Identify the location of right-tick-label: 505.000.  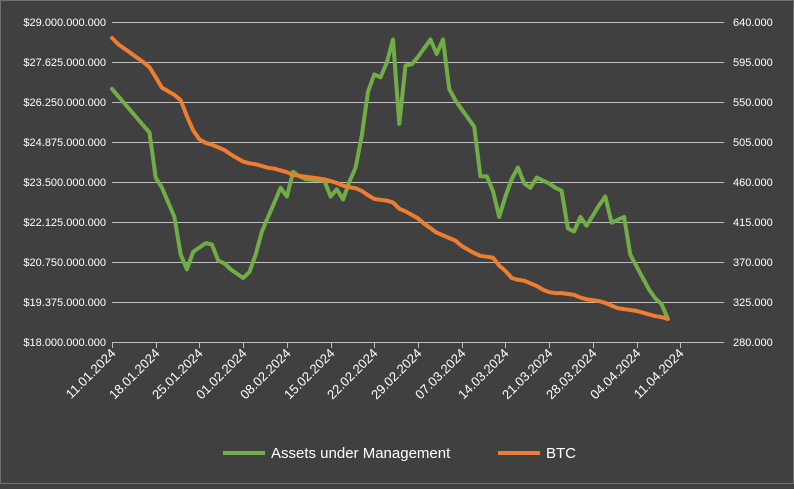
(753, 143).